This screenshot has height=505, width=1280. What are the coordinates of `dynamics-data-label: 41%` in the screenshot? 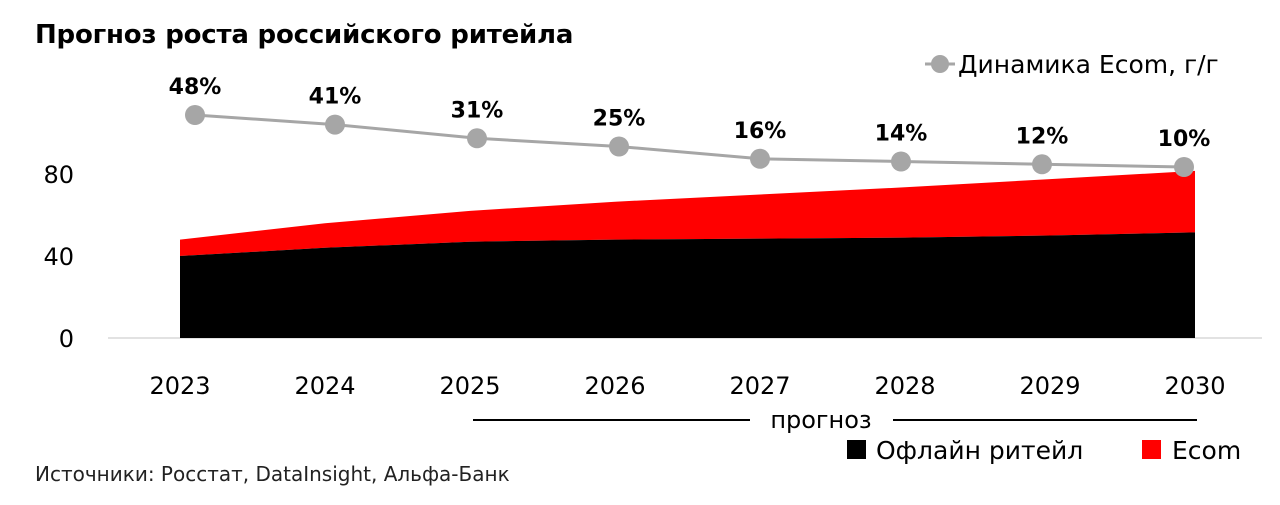 It's located at (335, 97).